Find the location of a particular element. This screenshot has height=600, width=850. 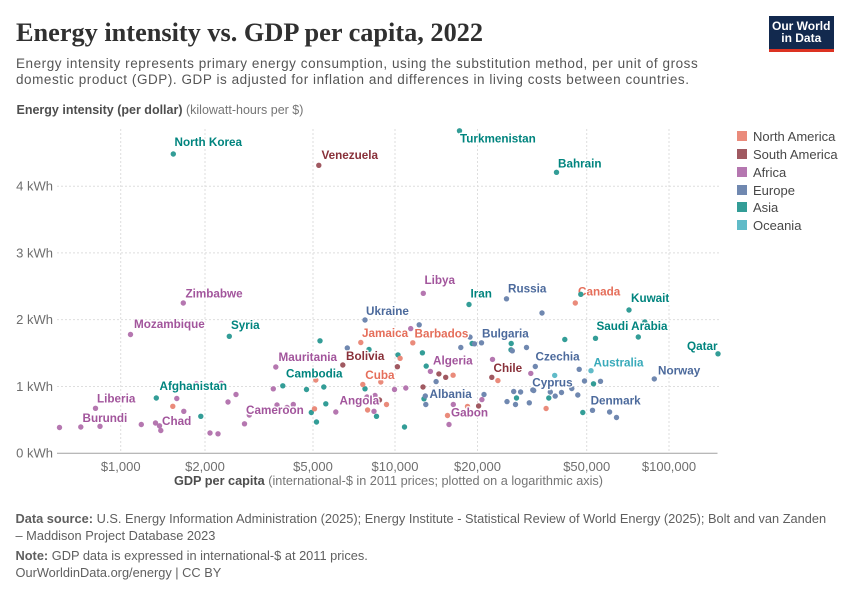

svg-text: Barbados is located at coordinates (442, 334).